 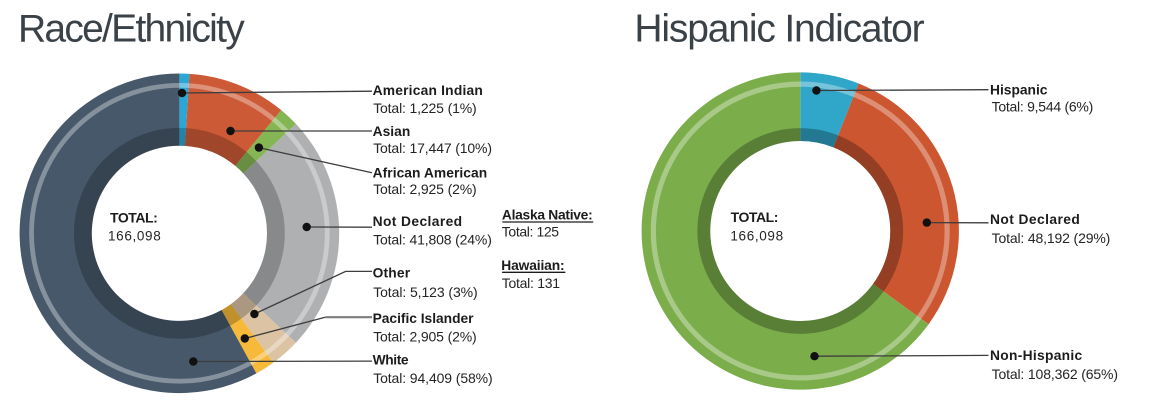 What do you see at coordinates (1019, 90) in the screenshot?
I see `svg-text: Hispanic` at bounding box center [1019, 90].